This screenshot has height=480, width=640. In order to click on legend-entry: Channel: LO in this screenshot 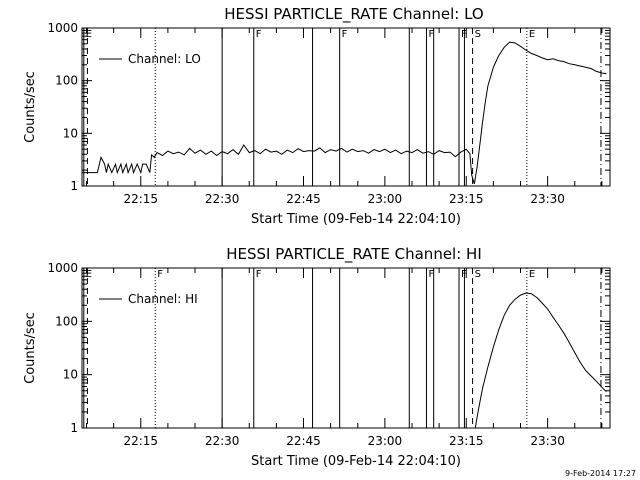, I will do `click(164, 59)`.